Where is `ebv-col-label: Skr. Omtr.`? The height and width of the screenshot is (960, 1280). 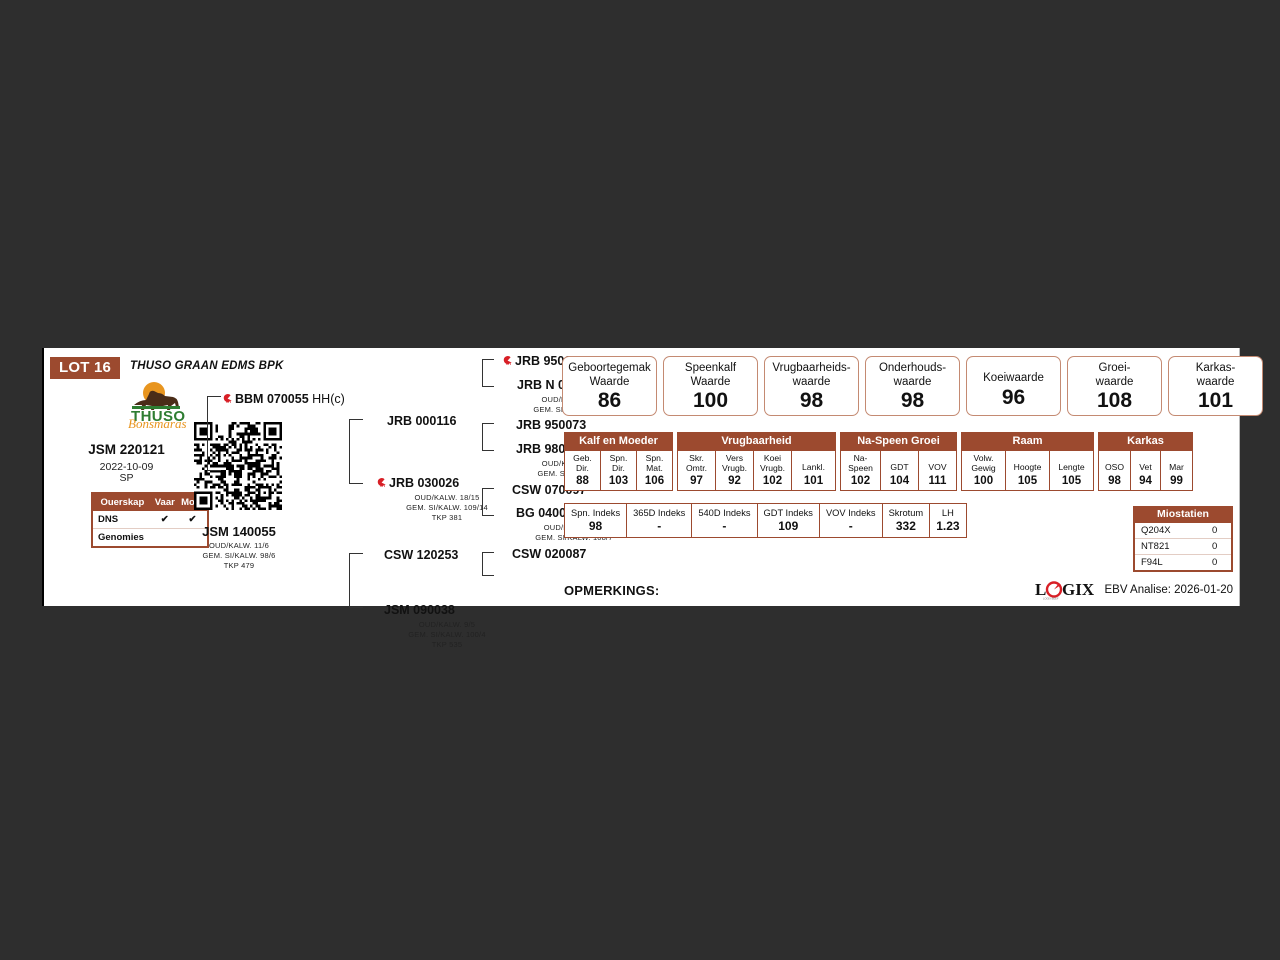 ebv-col-label: Skr. Omtr. is located at coordinates (696, 462).